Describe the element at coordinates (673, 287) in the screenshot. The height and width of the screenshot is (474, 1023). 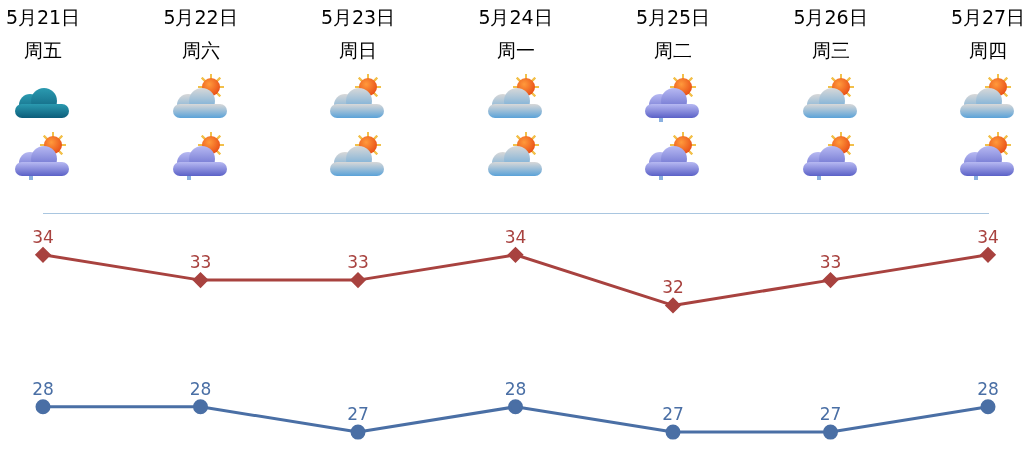
I see `data-label: 32` at that location.